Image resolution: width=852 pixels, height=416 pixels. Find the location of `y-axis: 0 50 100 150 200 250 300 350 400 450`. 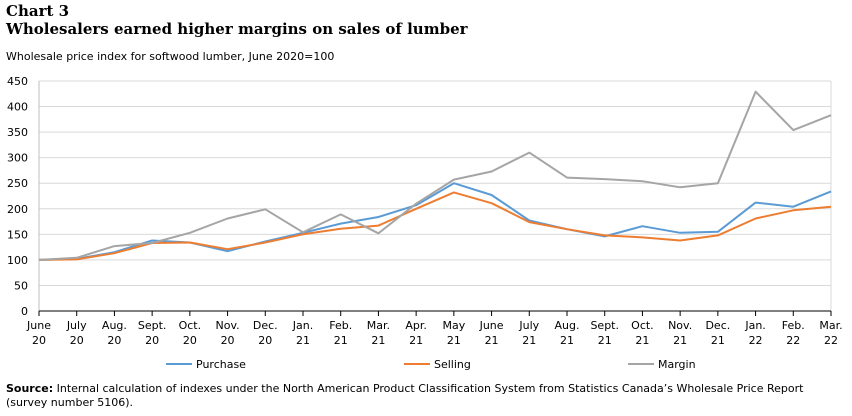

y-axis: 0 50 100 150 200 250 300 350 400 450 is located at coordinates (17, 196).